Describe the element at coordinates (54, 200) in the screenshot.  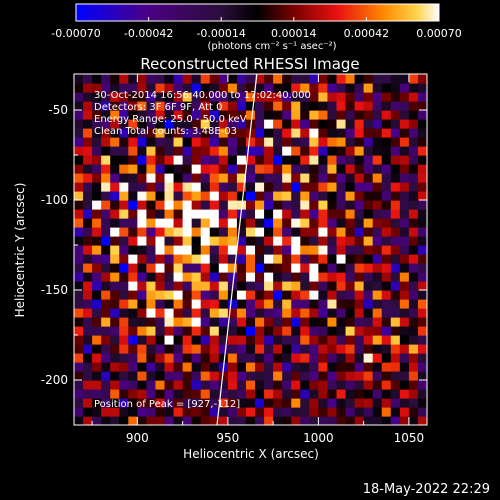
I see `y-tick-label: -100` at that location.